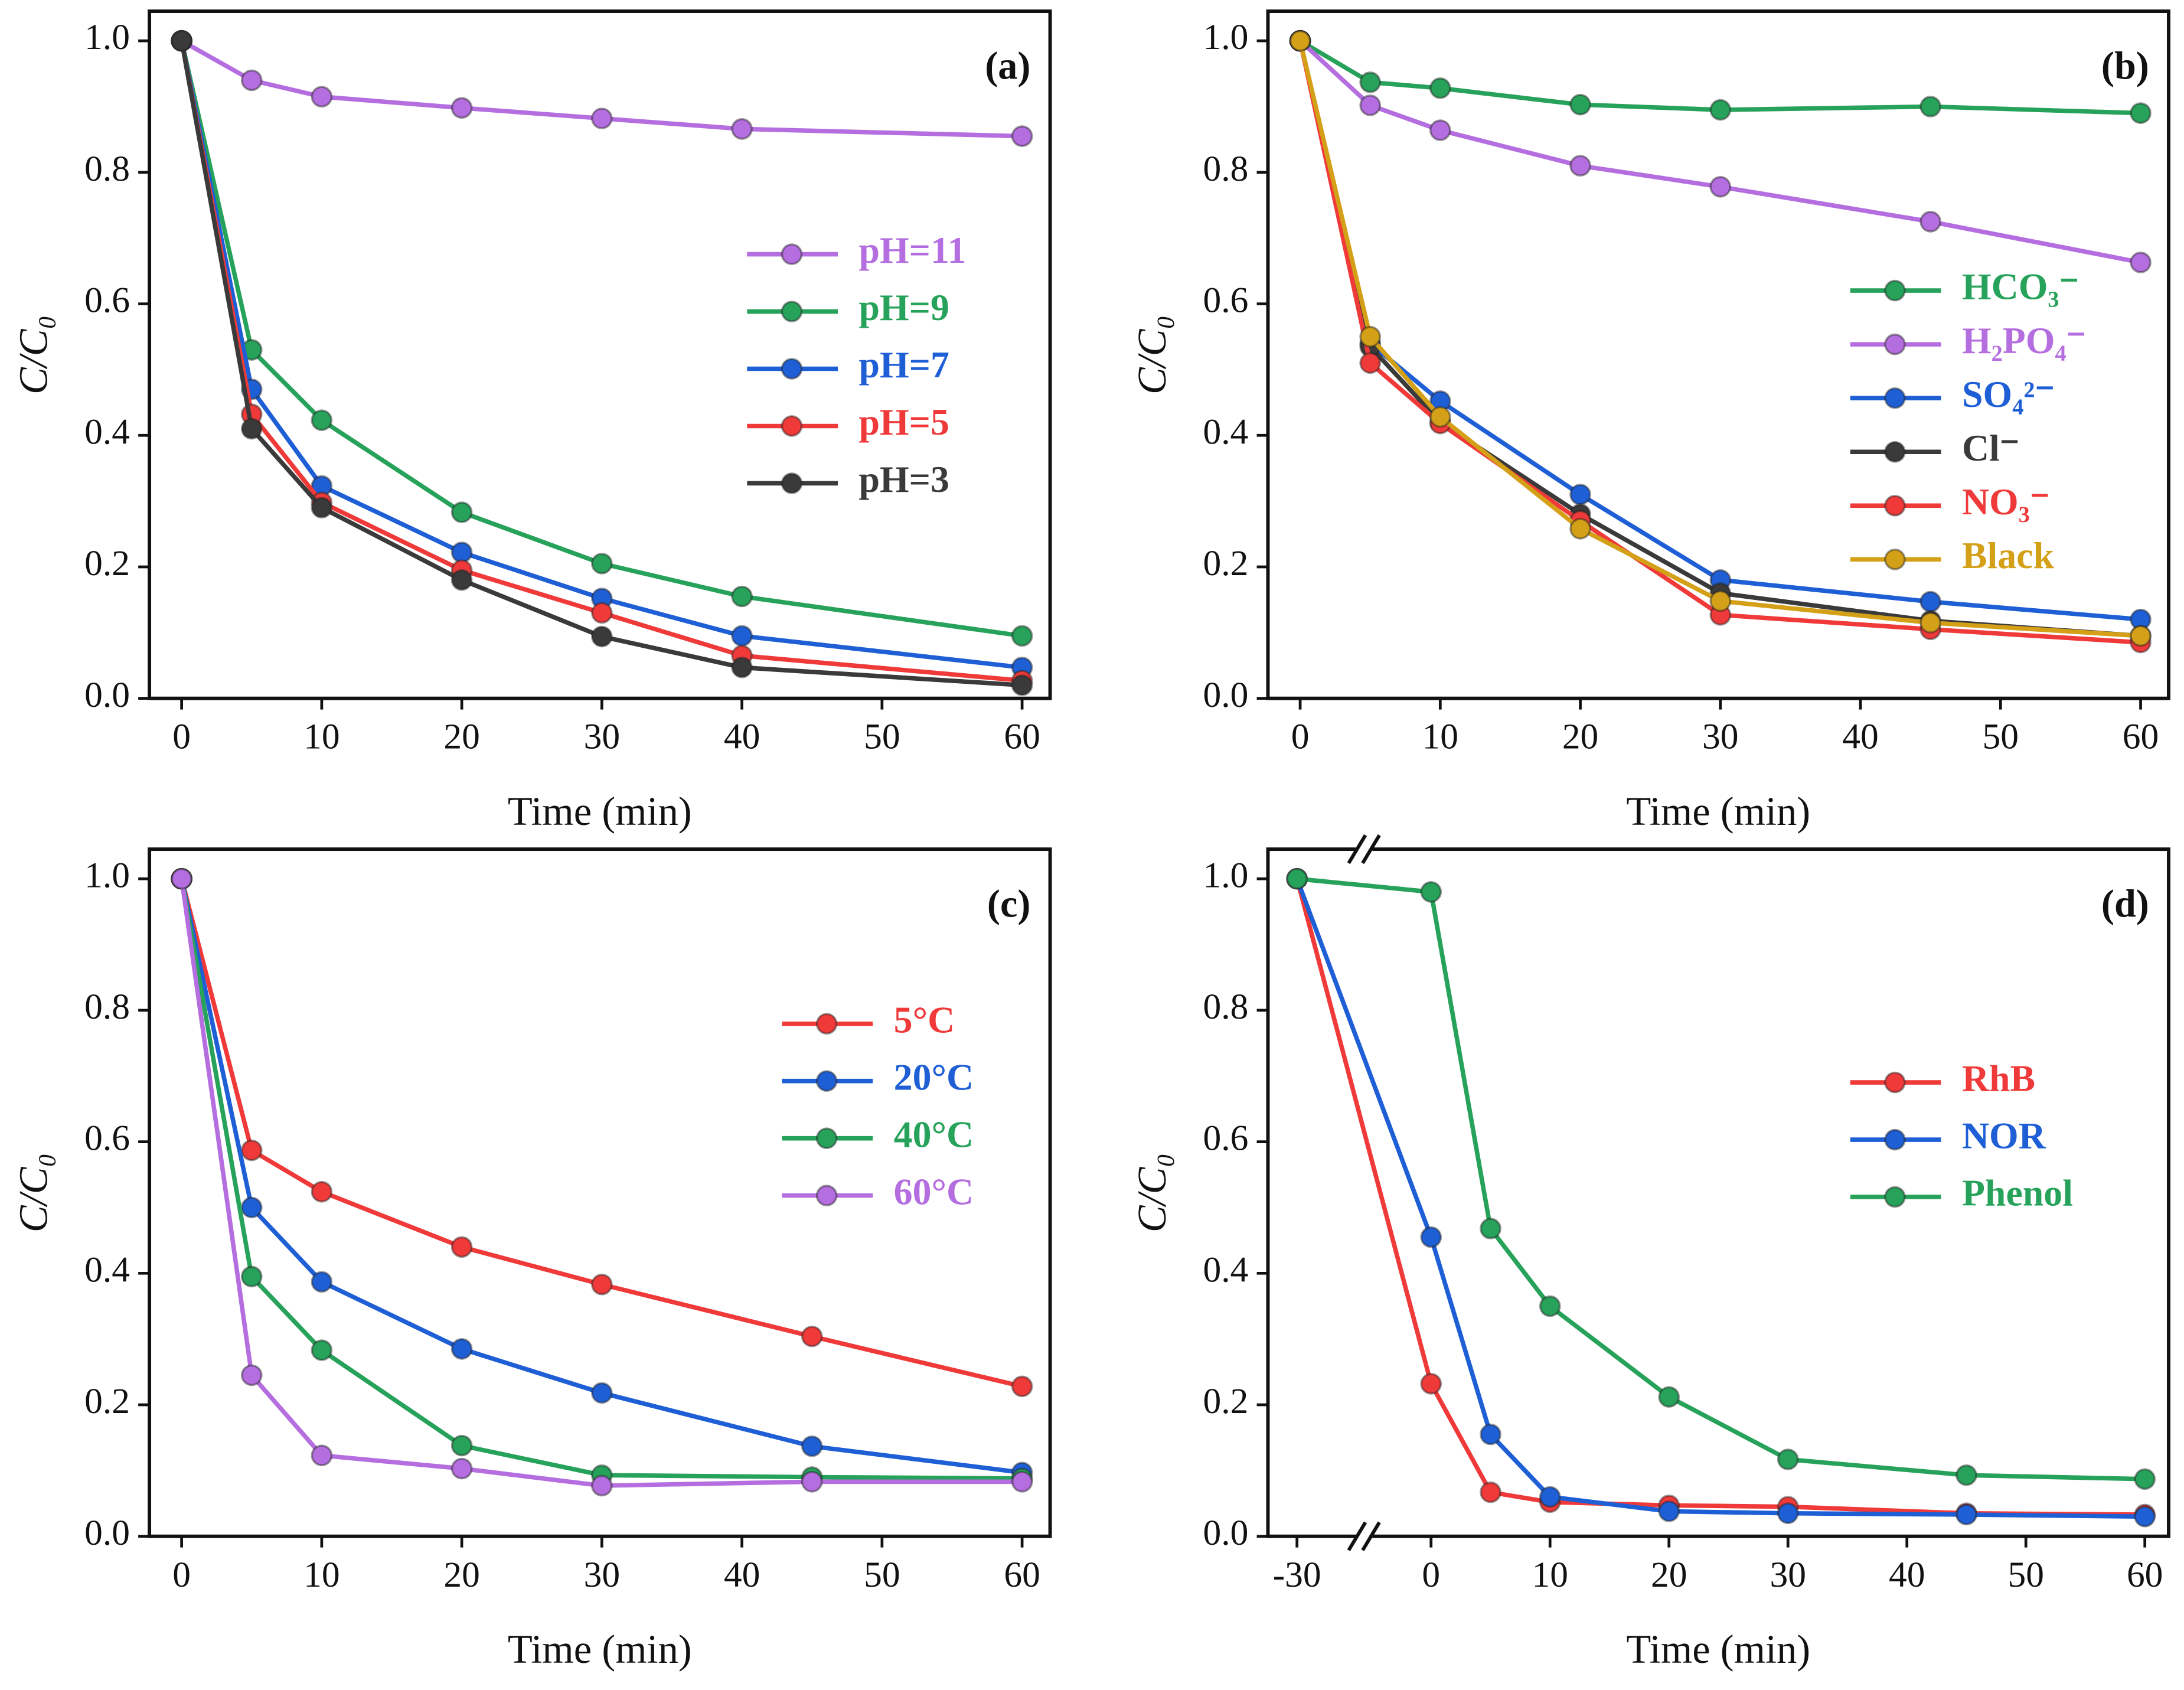  Describe the element at coordinates (2004, 1136) in the screenshot. I see `legend-label: NOR` at that location.